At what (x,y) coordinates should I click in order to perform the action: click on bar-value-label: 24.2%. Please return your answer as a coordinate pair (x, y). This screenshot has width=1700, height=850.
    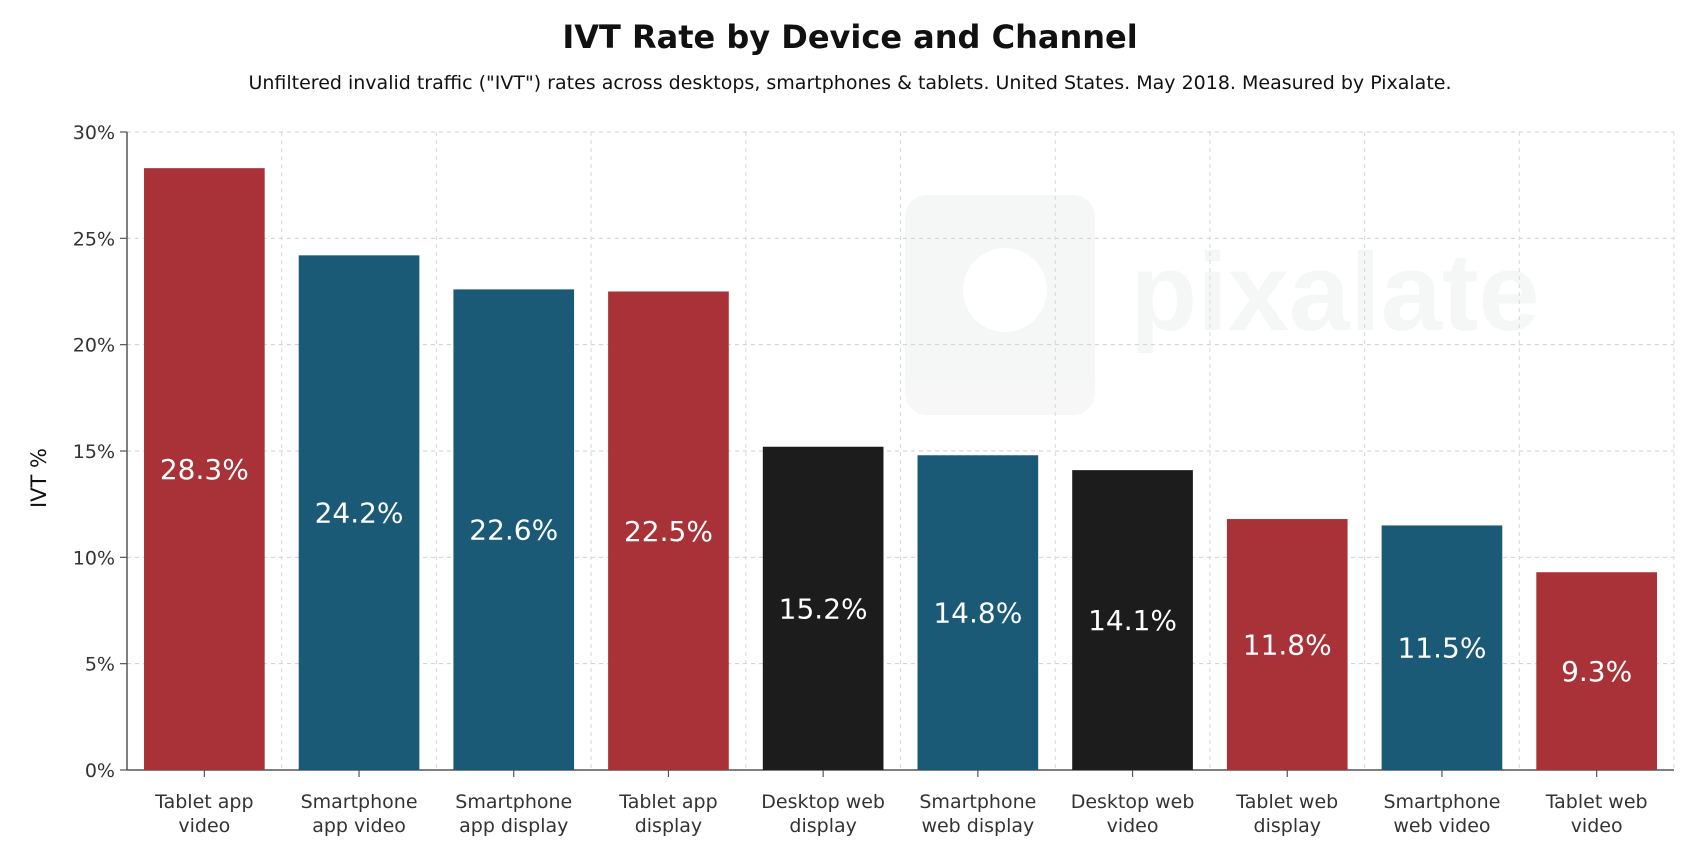
    Looking at the image, I should click on (359, 513).